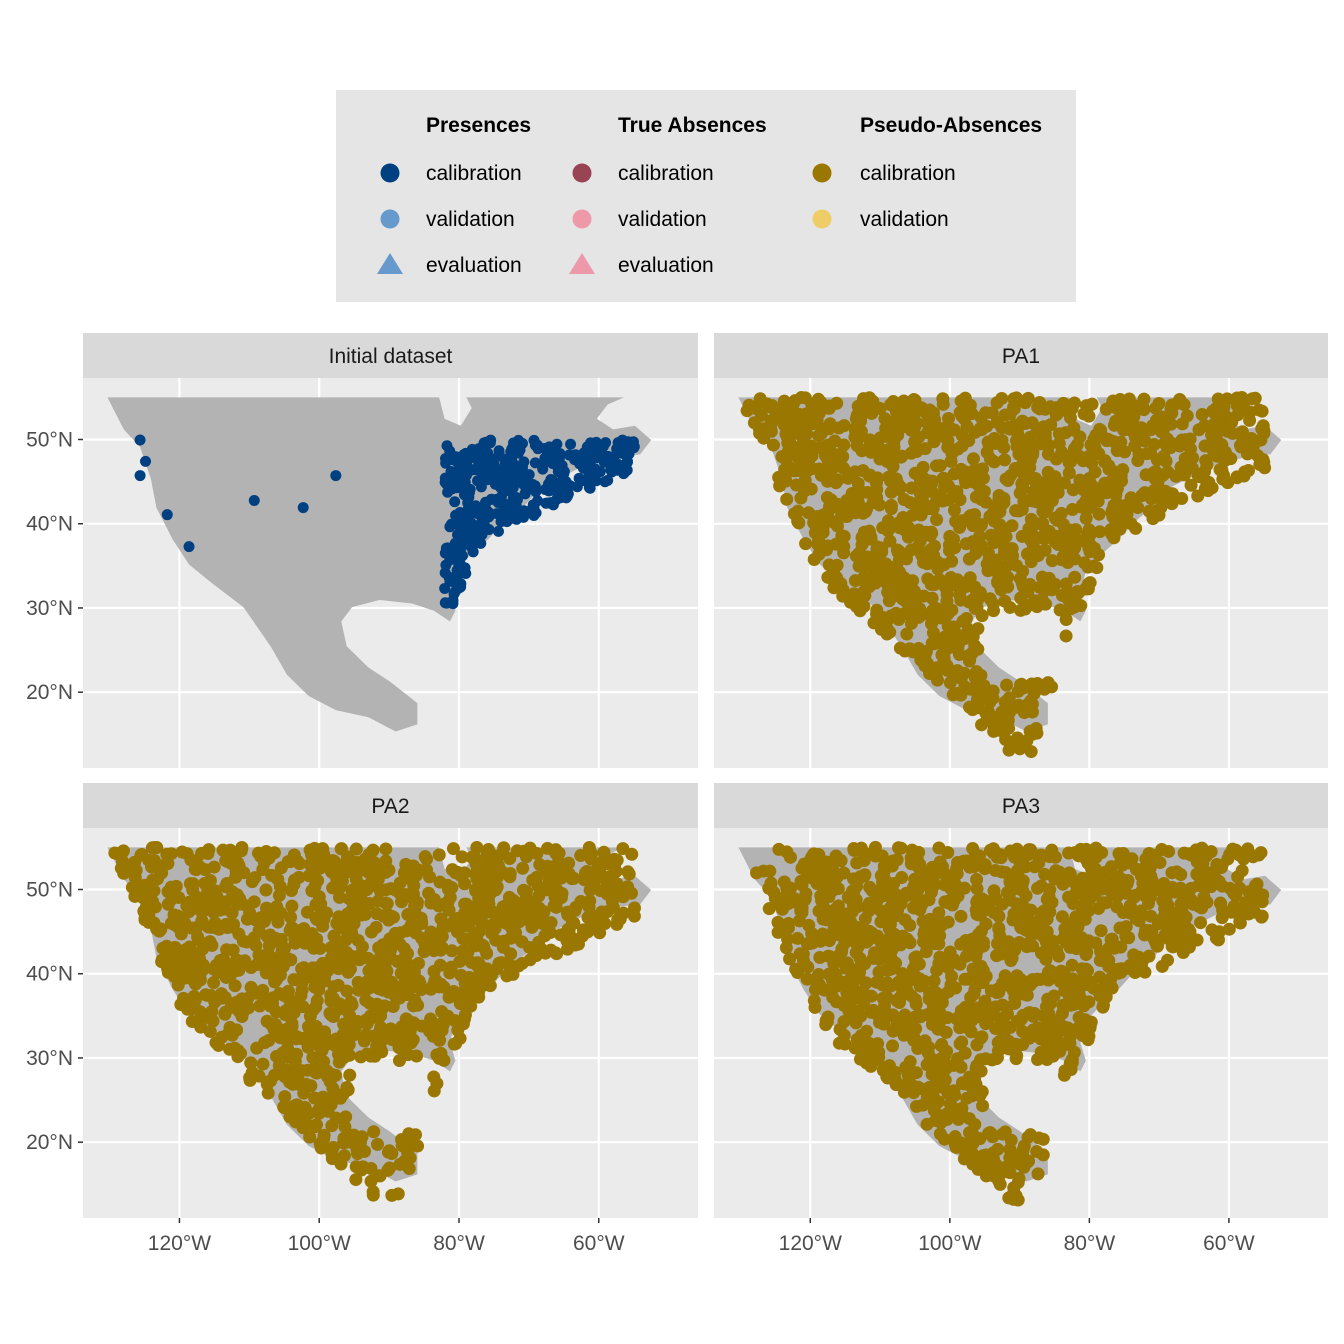  I want to click on legend-group-title: Presences, so click(478, 125).